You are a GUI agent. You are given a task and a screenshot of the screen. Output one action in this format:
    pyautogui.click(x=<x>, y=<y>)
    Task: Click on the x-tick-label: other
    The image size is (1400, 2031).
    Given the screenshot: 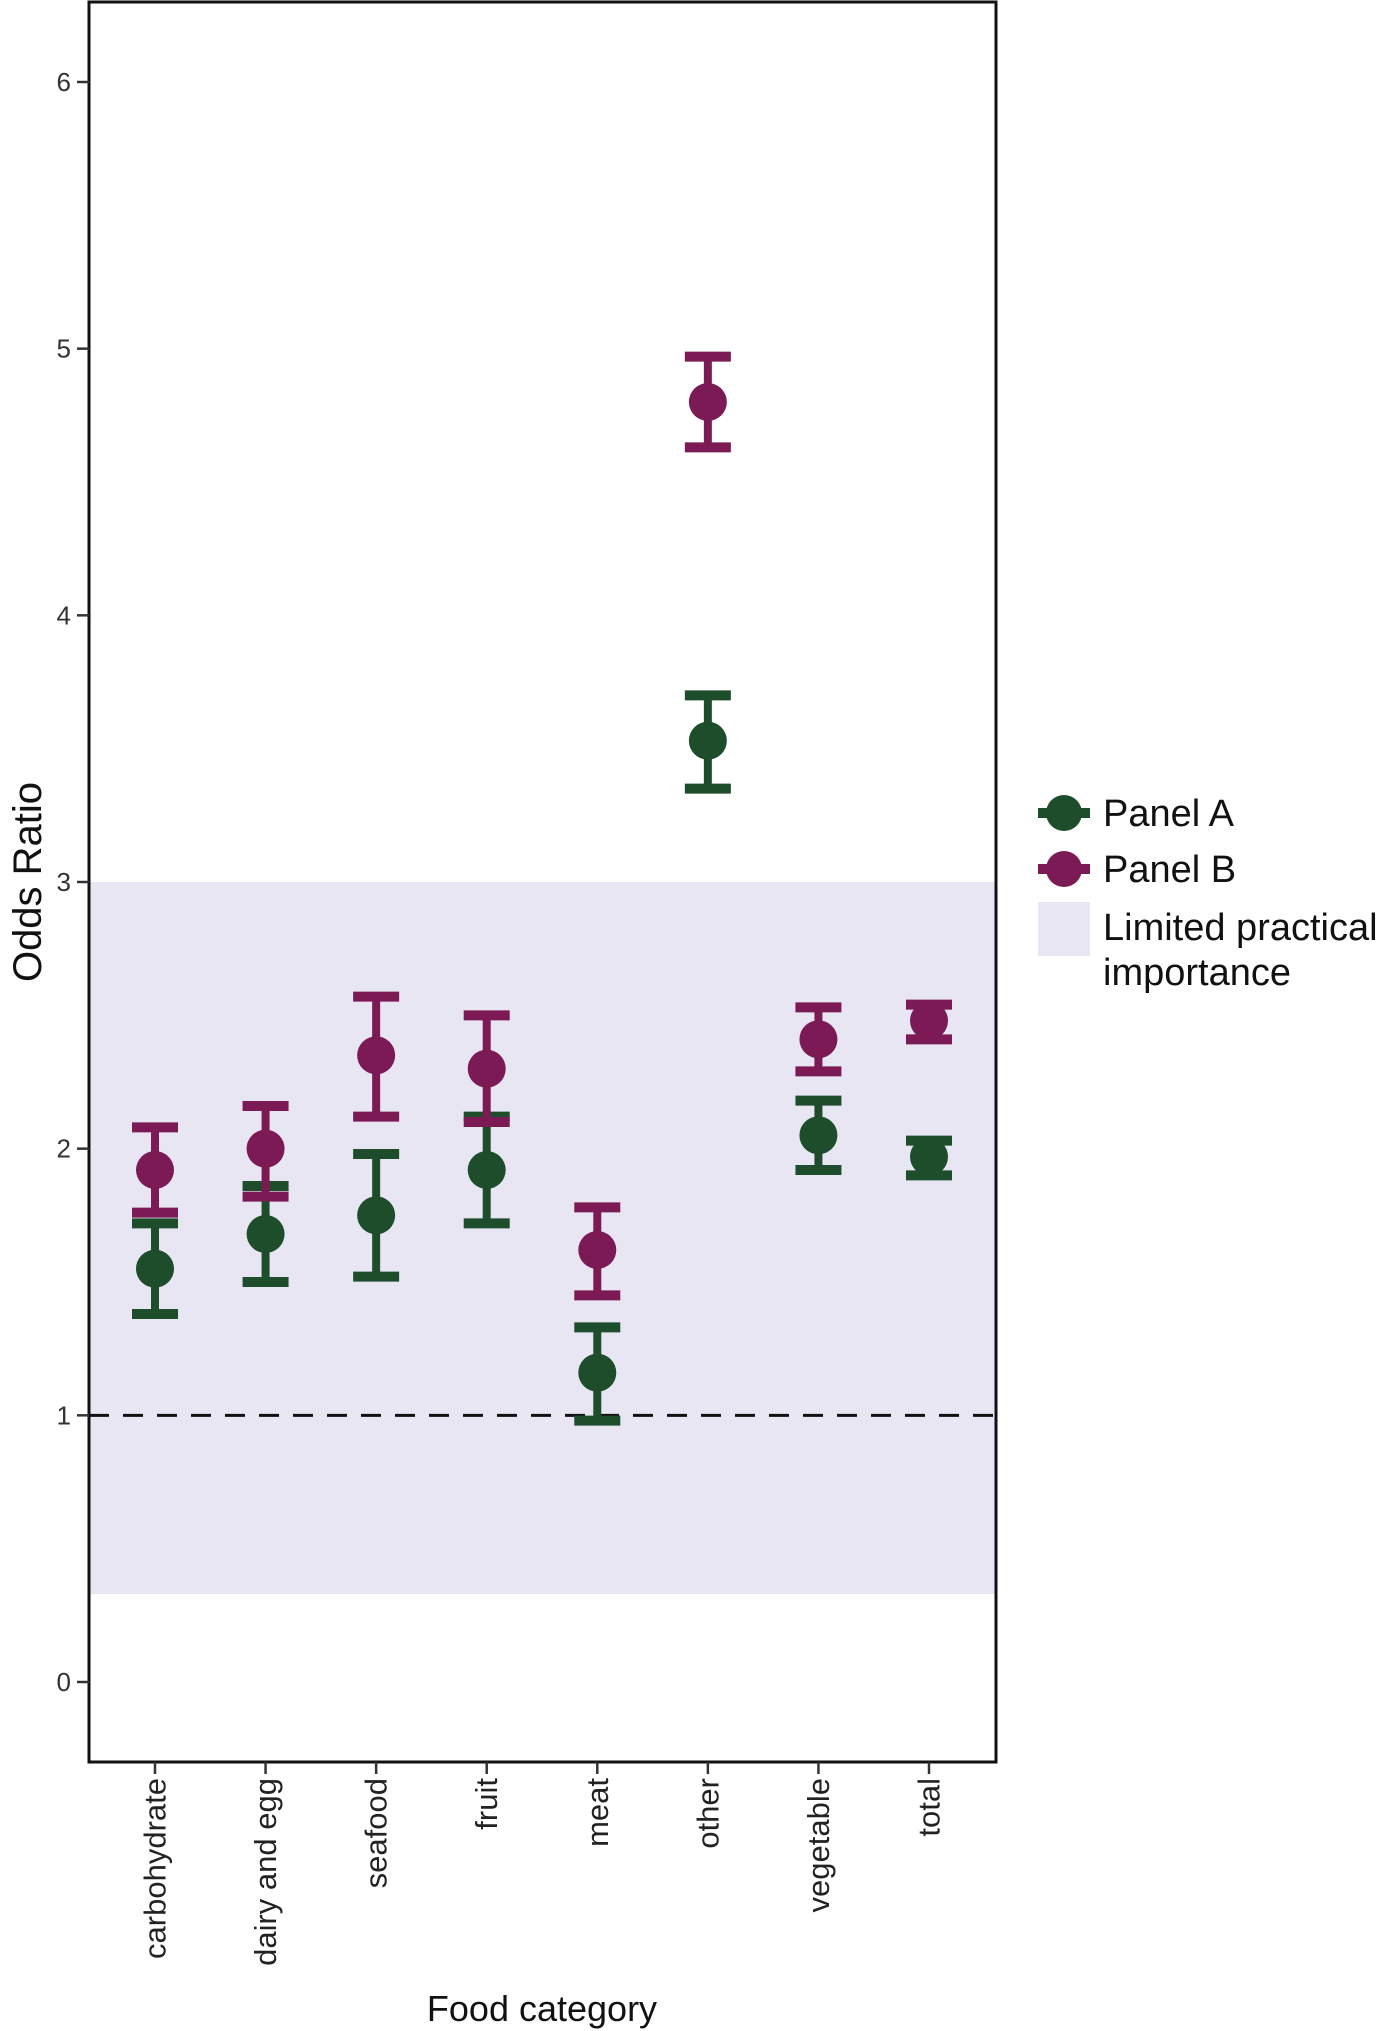 What is the action you would take?
    pyautogui.click(x=707, y=1813)
    